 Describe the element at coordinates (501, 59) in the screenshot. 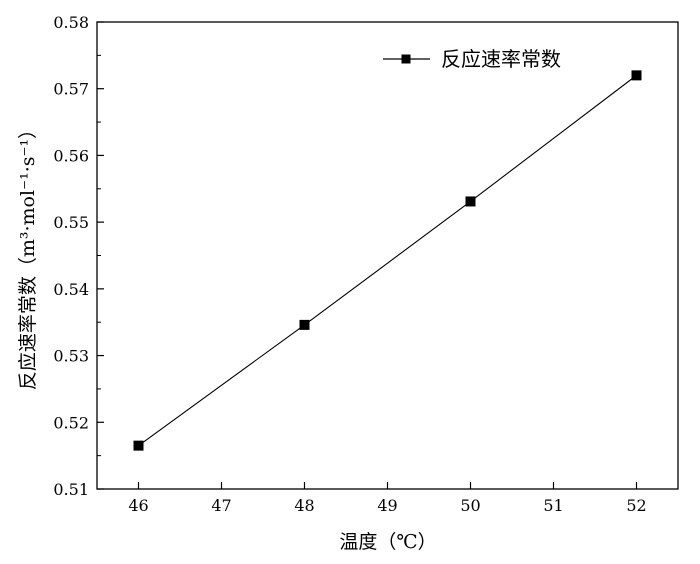

I see `legend-label: 反应速率常数` at that location.